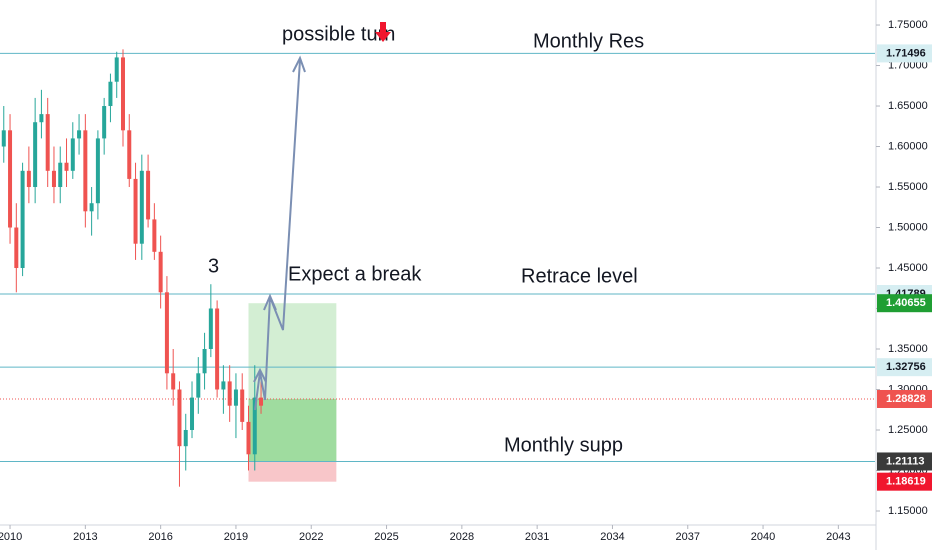 The width and height of the screenshot is (932, 550). What do you see at coordinates (908, 268) in the screenshot?
I see `y-tick-label: 1.45000` at bounding box center [908, 268].